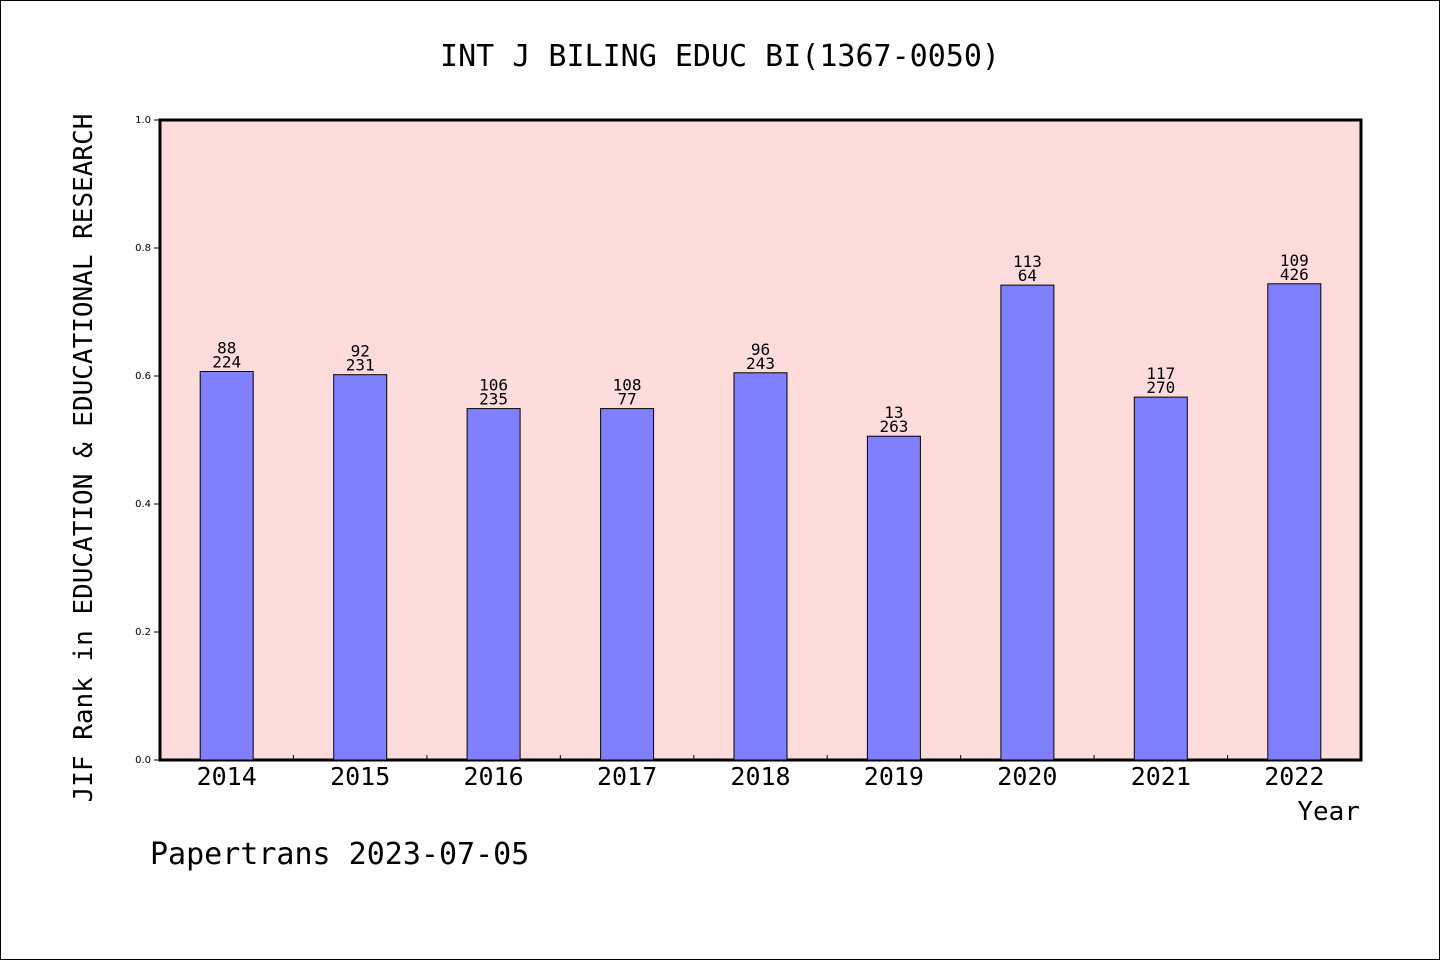  What do you see at coordinates (143, 248) in the screenshot?
I see `y-tick-label: 0.8` at bounding box center [143, 248].